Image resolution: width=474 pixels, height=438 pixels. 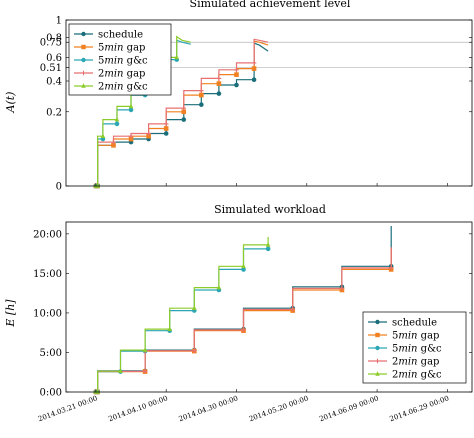 What do you see at coordinates (54, 82) in the screenshot?
I see `ytick-label: 0.4` at bounding box center [54, 82].